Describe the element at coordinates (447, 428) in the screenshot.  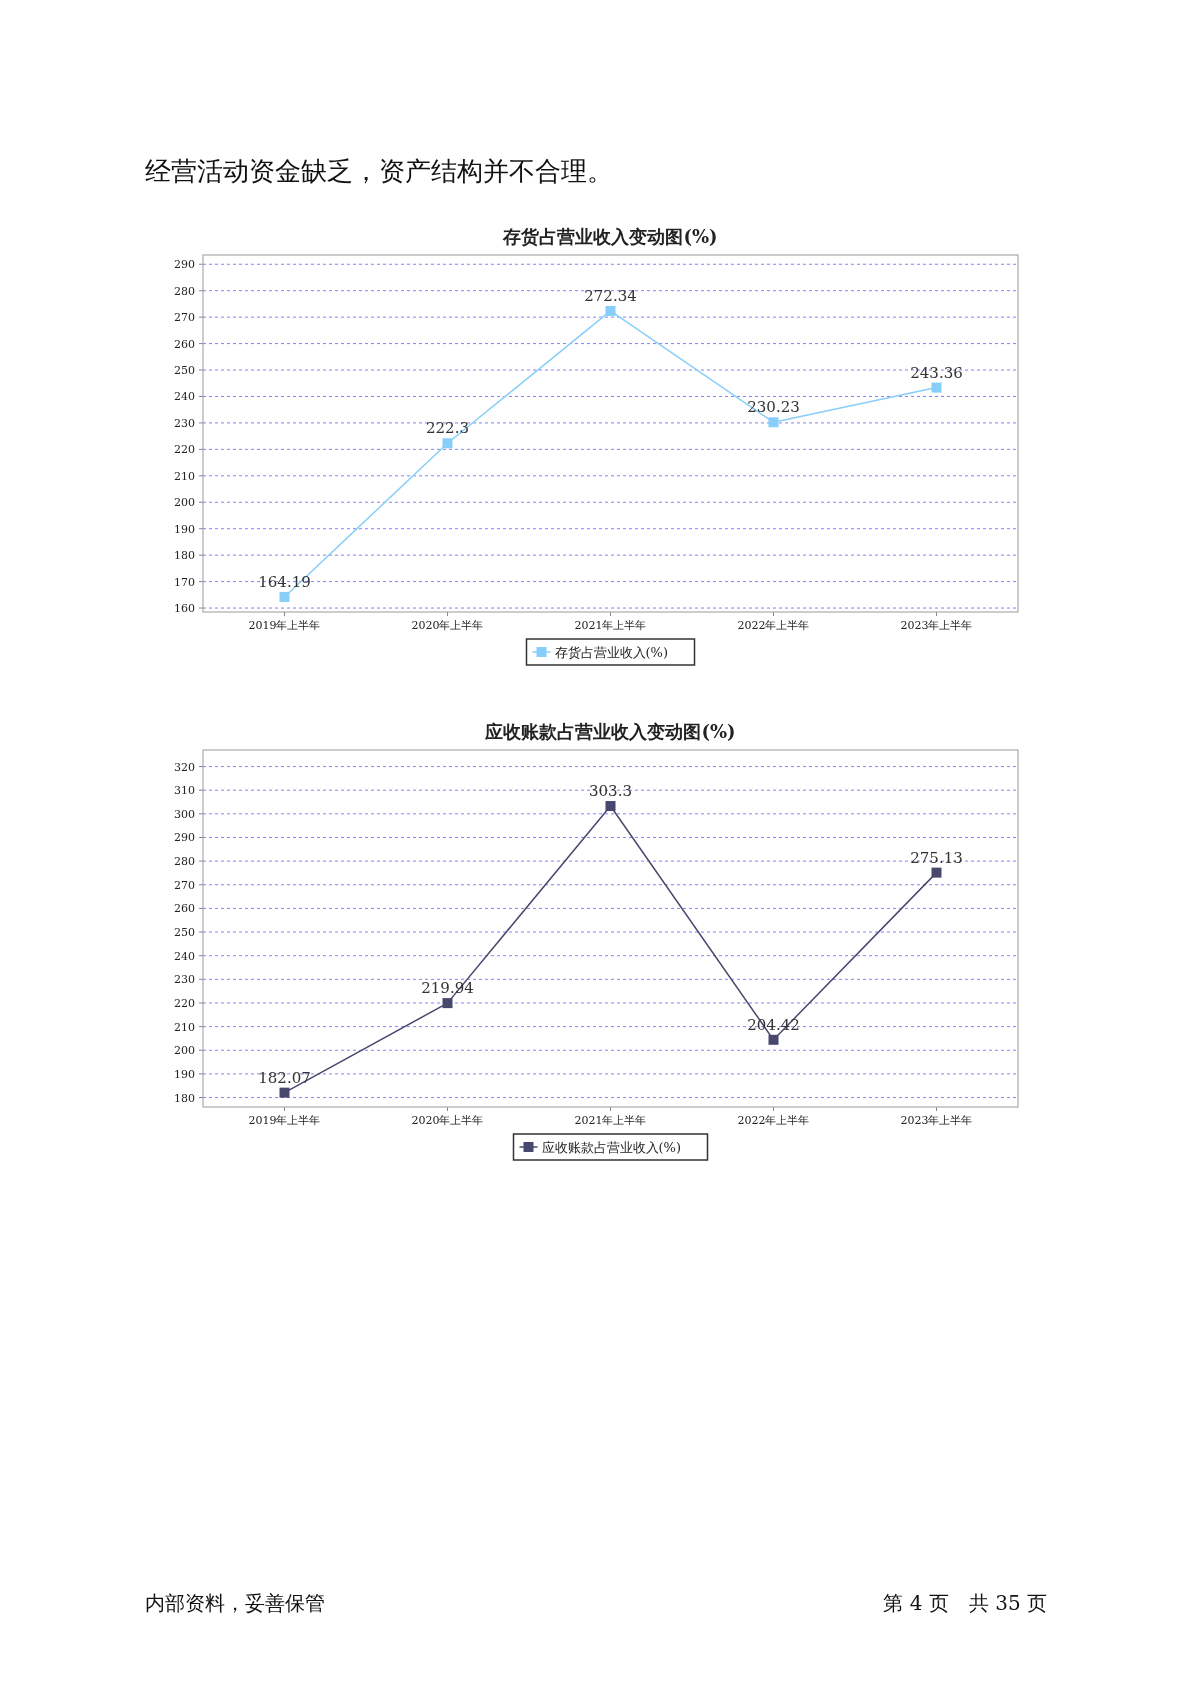
I see `data-label: 222.3` at that location.